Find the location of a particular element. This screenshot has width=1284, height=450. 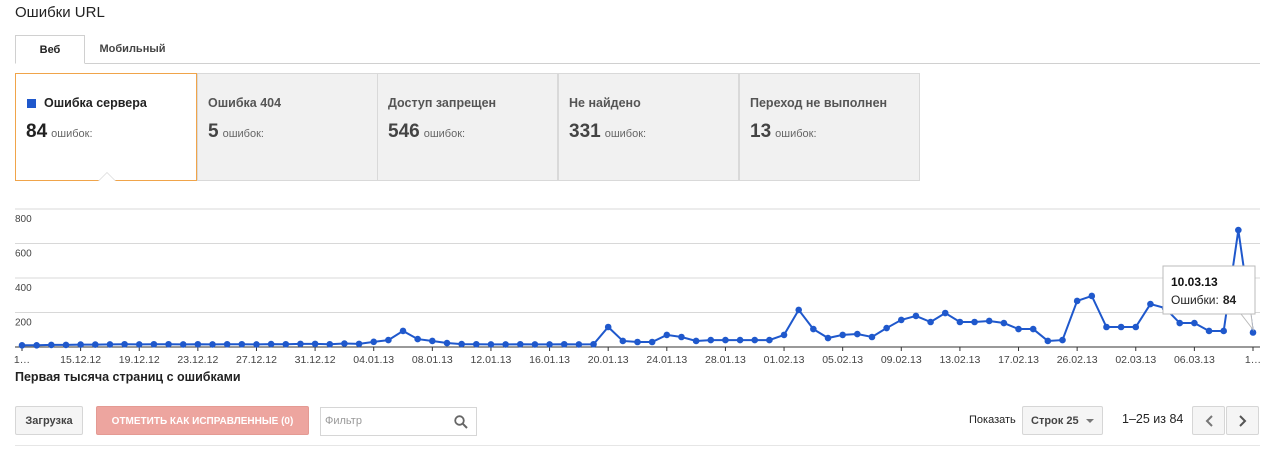

next-page-button is located at coordinates (1242, 420).